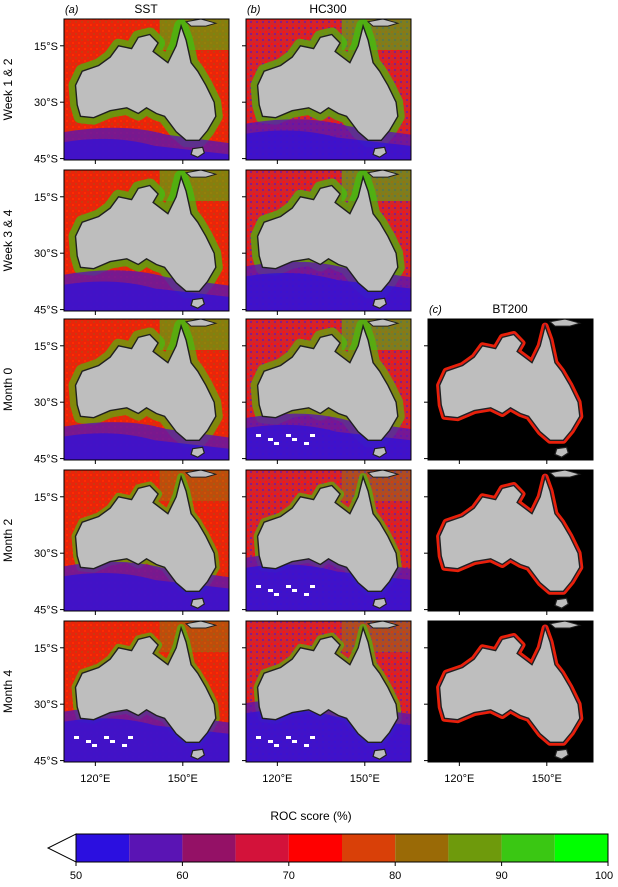  Describe the element at coordinates (61, 848) in the screenshot. I see `colorbar-below-arrow` at that location.